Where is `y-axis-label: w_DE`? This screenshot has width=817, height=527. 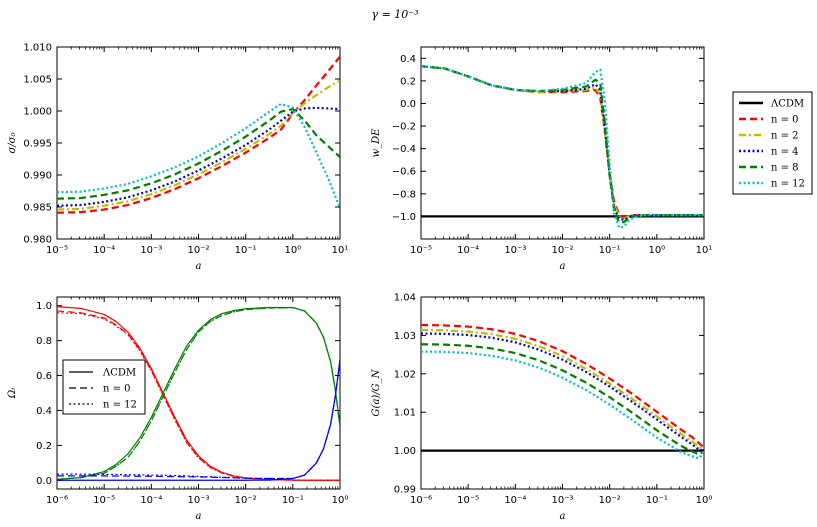 y-axis-label: w_DE is located at coordinates (376, 143).